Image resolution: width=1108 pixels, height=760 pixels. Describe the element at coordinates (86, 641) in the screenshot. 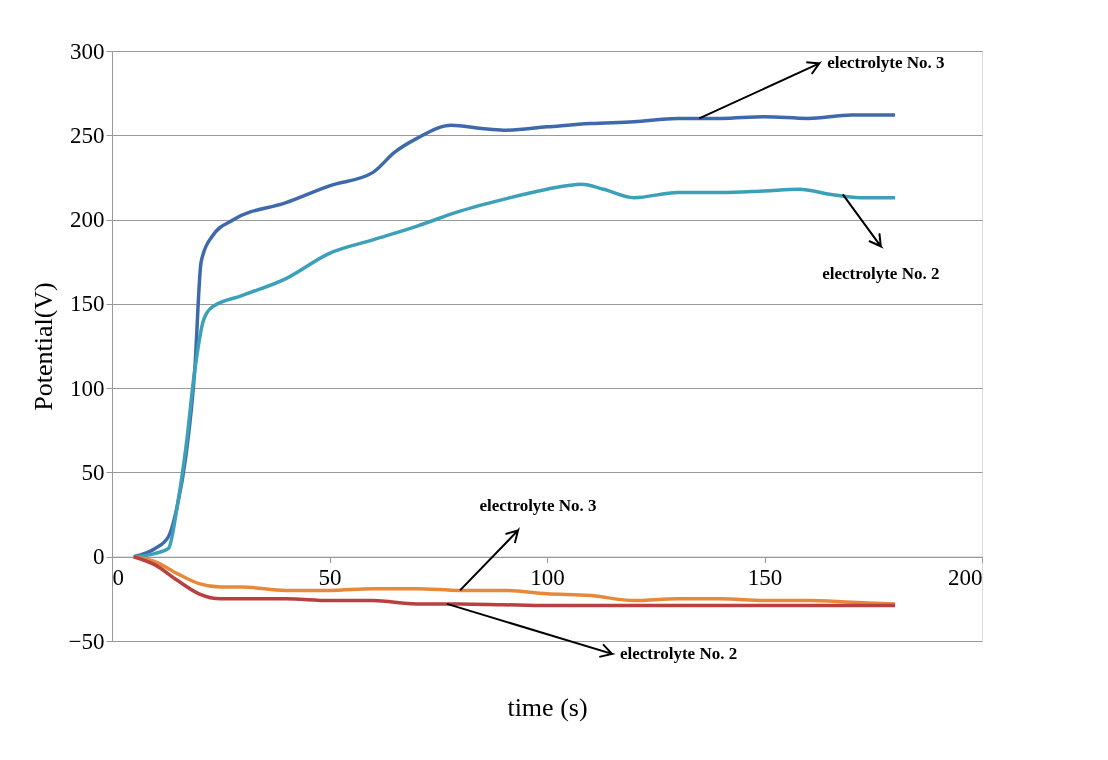

I see `y-tick-label: −50` at that location.